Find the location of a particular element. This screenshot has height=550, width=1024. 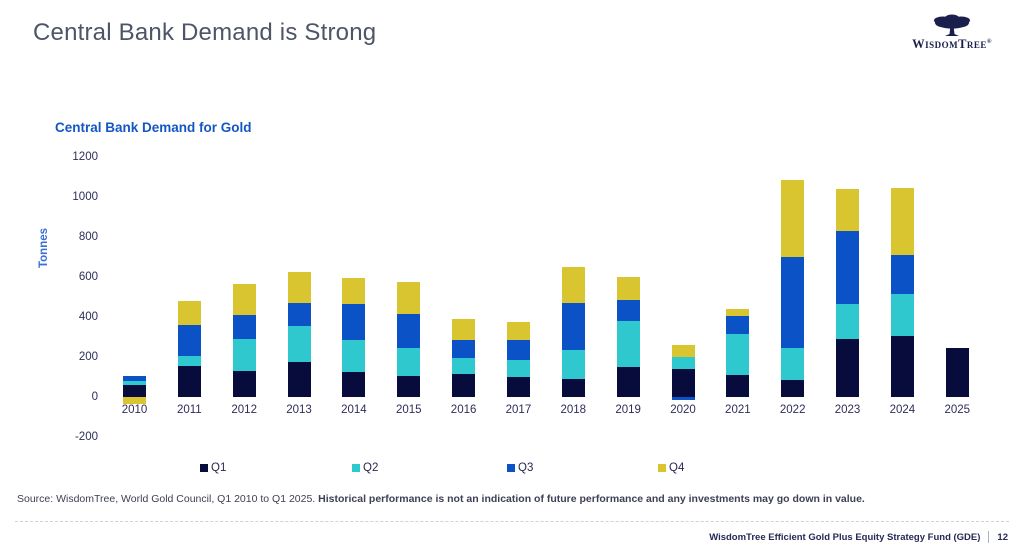

bar-segment-q3-2023 is located at coordinates (848, 268).